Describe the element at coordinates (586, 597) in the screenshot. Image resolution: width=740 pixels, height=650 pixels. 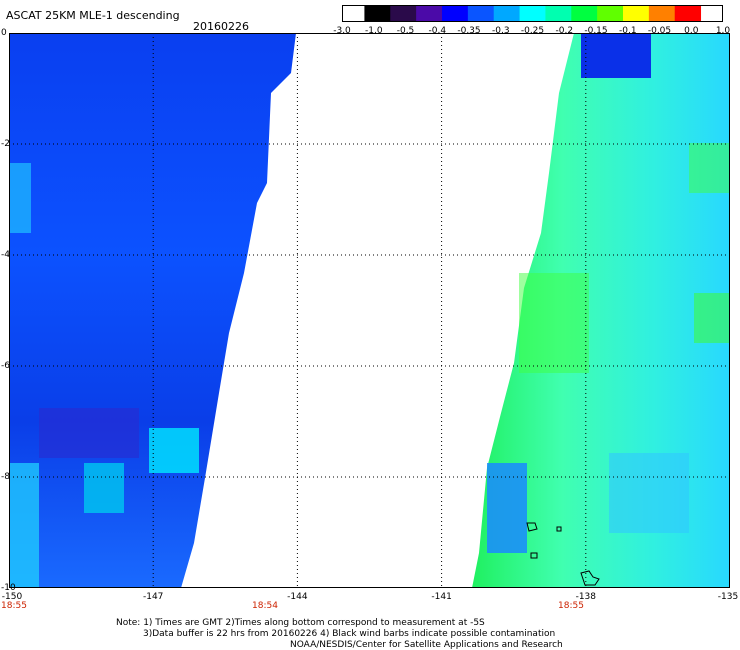
I see `longitude-tick-label: -138` at that location.